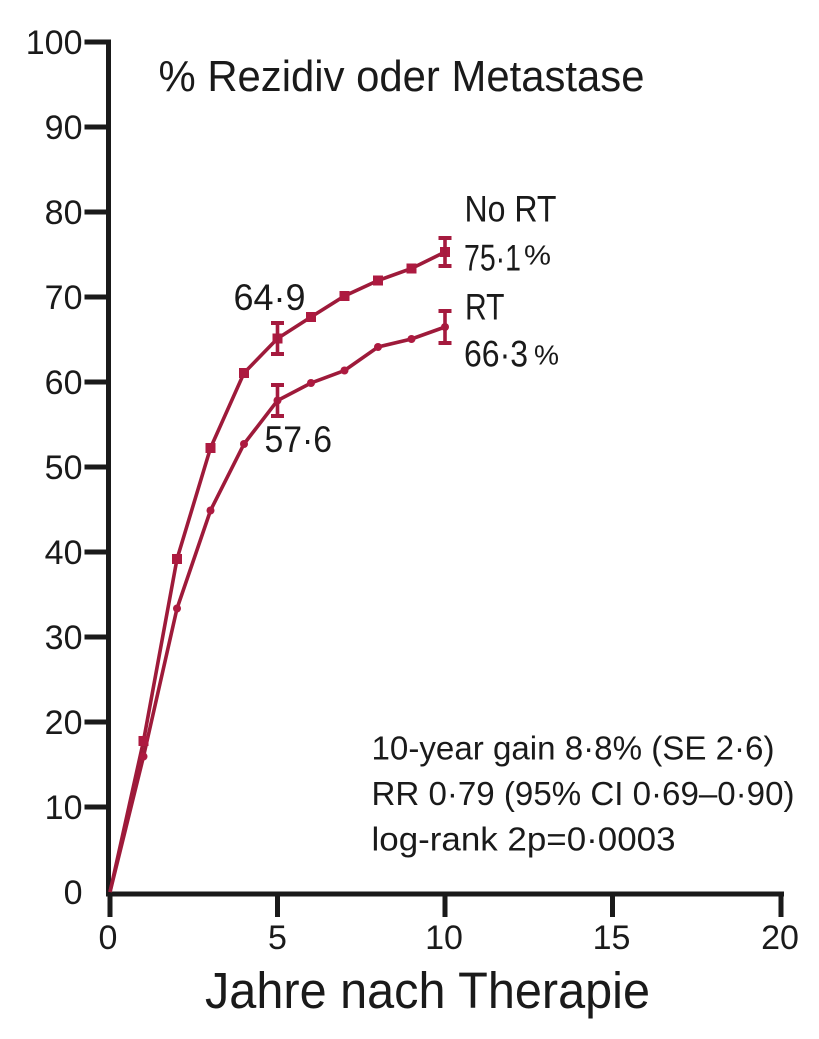  What do you see at coordinates (64, 638) in the screenshot?
I see `svg-text: 30` at bounding box center [64, 638].